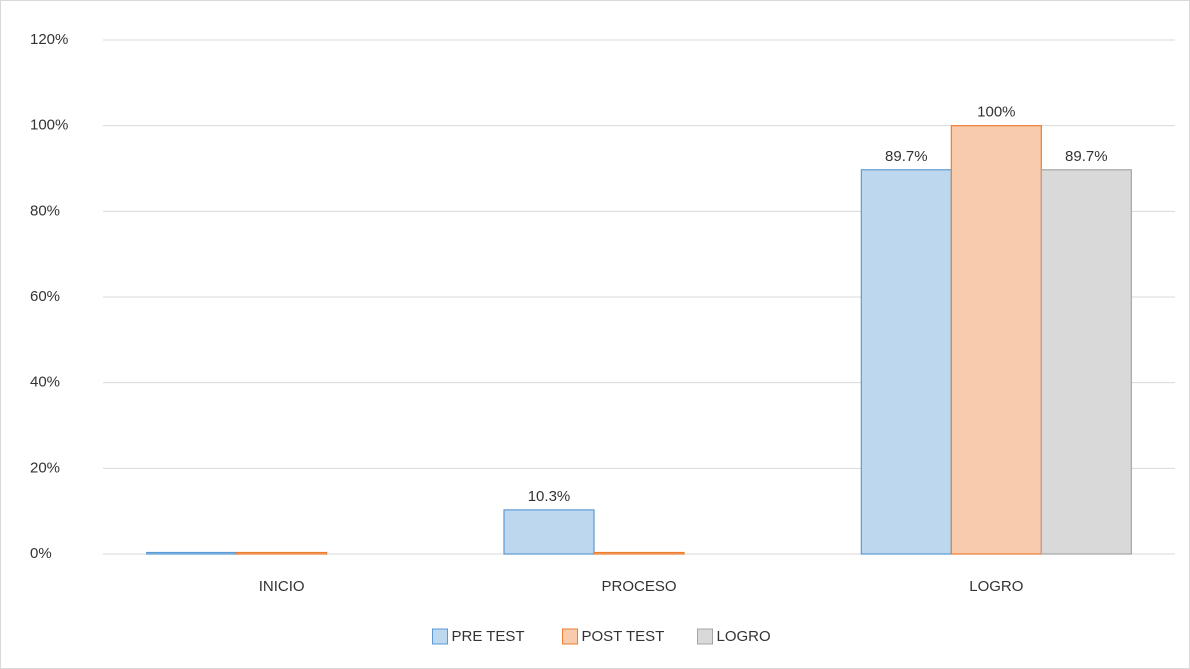 The height and width of the screenshot is (669, 1190). What do you see at coordinates (996, 112) in the screenshot?
I see `data-label: 100%` at bounding box center [996, 112].